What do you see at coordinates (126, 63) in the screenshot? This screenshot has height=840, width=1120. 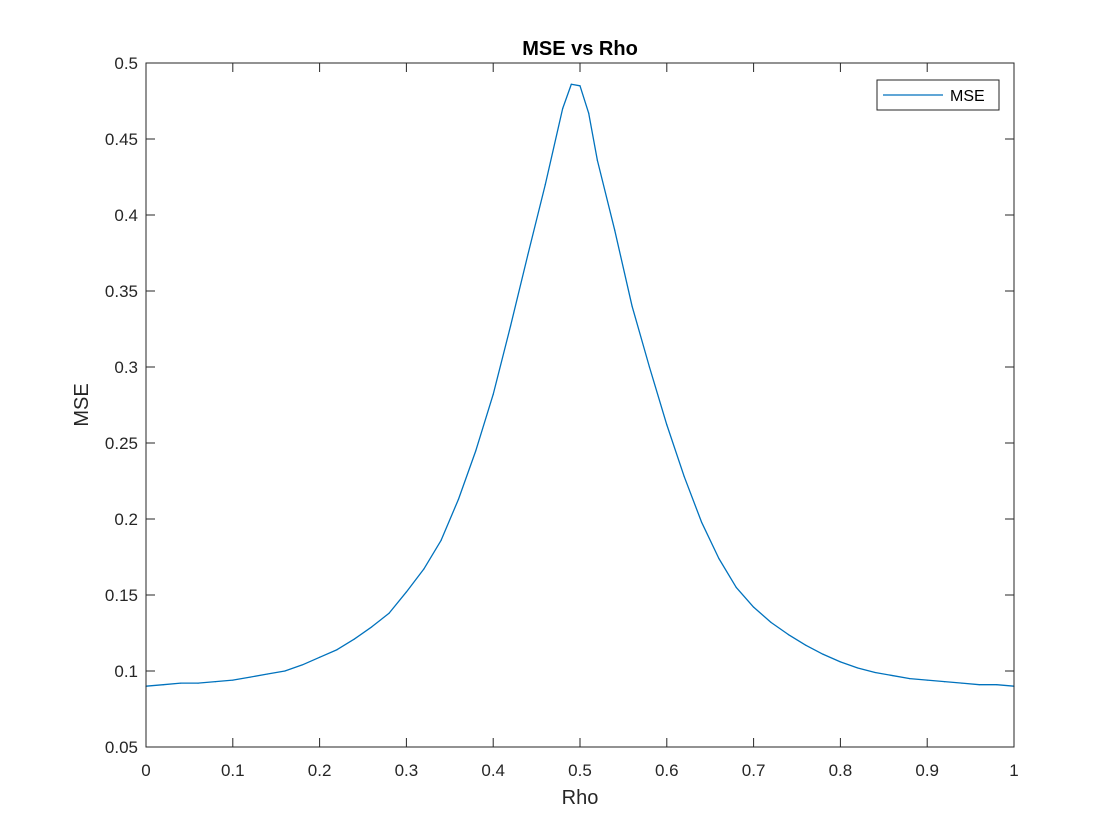 I see `y-tick-label: 0.5` at bounding box center [126, 63].